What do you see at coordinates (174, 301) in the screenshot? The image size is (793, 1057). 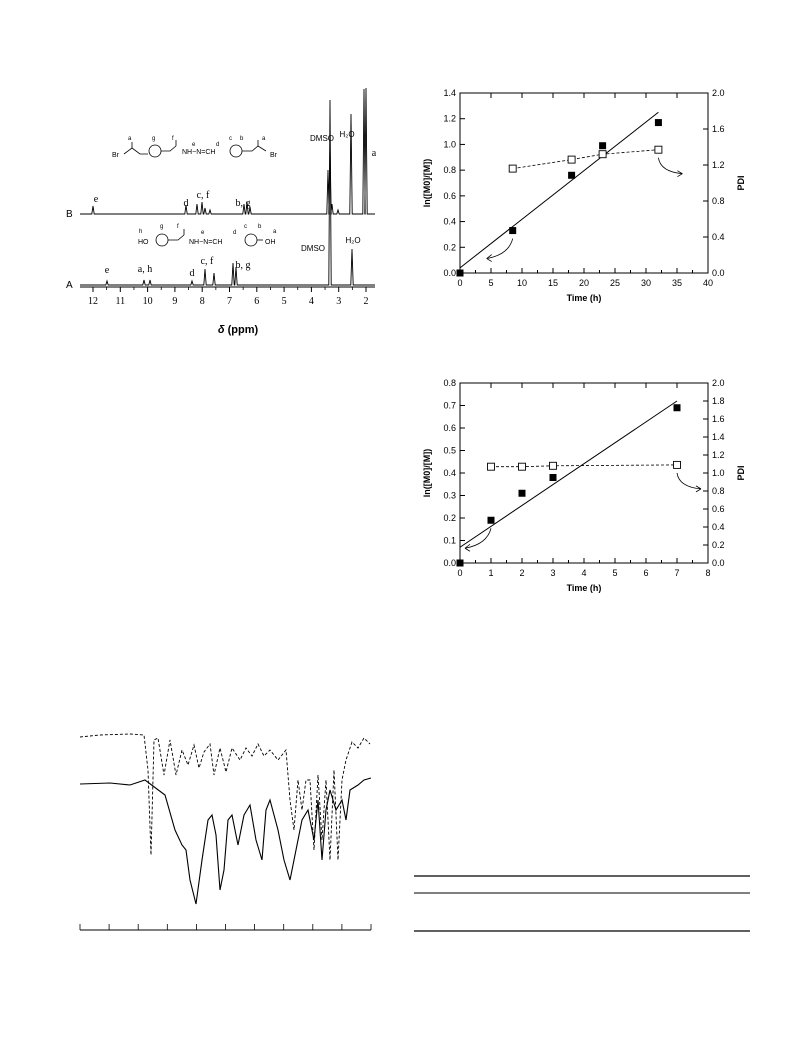 I see `nmr-x-tick-label: 9` at bounding box center [174, 301].